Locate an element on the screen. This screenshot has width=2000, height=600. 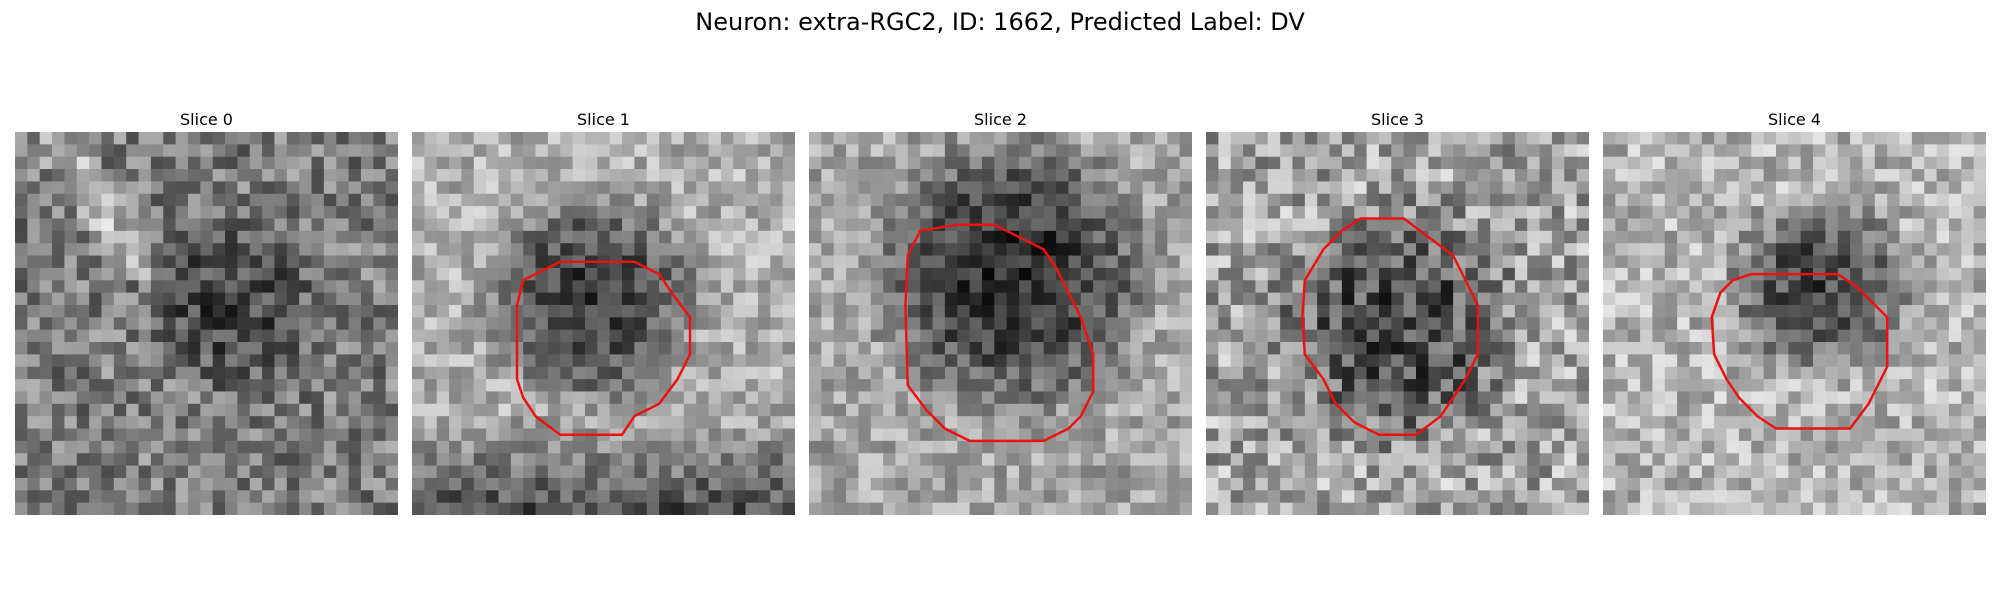
slice-panel-3: Slice 3 is located at coordinates (1397, 311).